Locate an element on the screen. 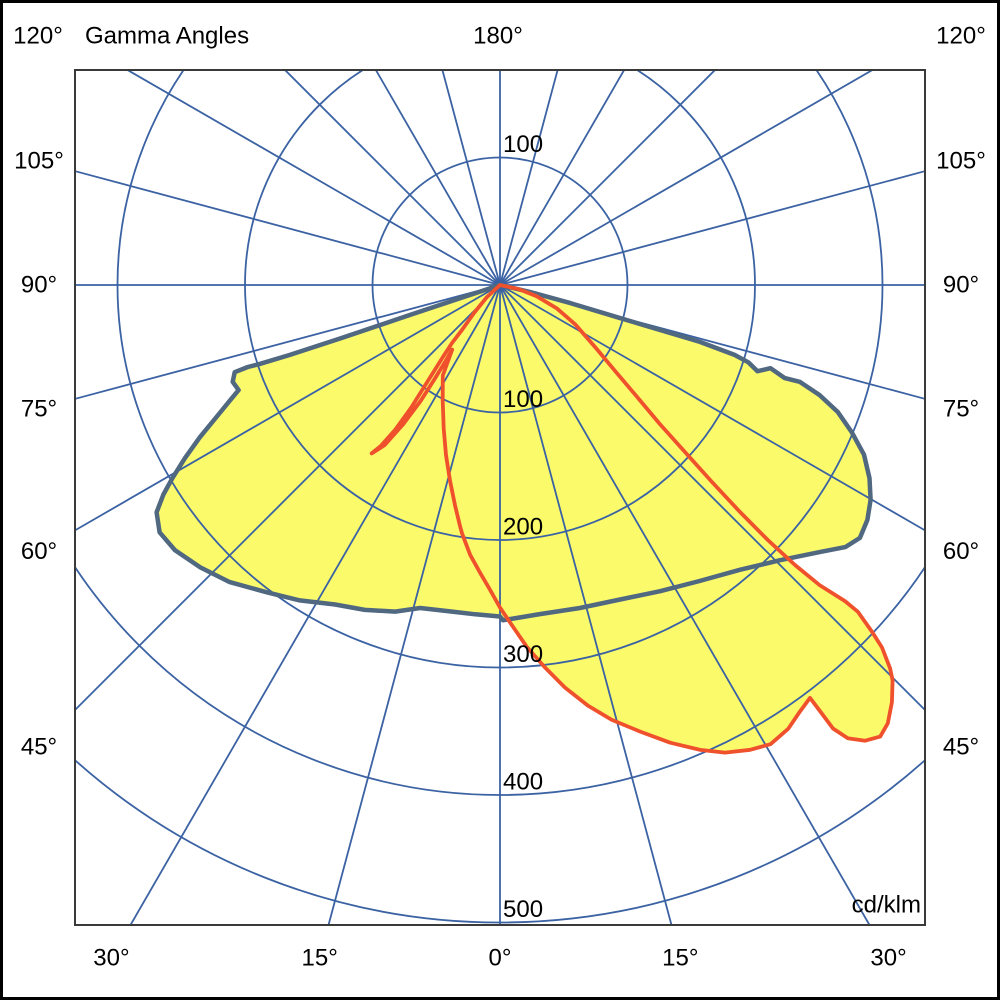 This screenshot has height=1005, width=1000. gamma-label-left-45: 45° is located at coordinates (39, 747).